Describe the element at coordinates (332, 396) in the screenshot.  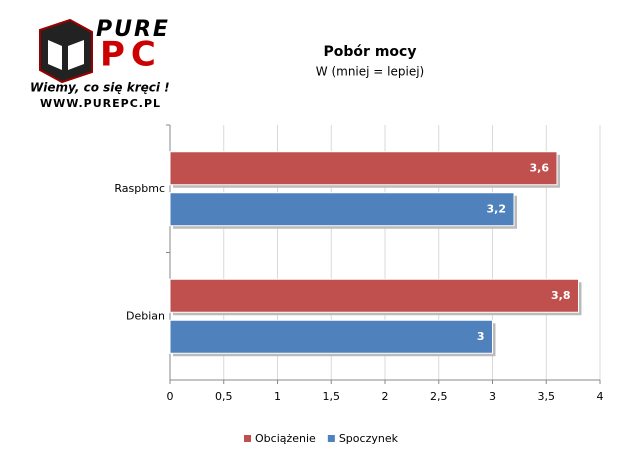
I see `x-tick-label: 1,5` at that location.